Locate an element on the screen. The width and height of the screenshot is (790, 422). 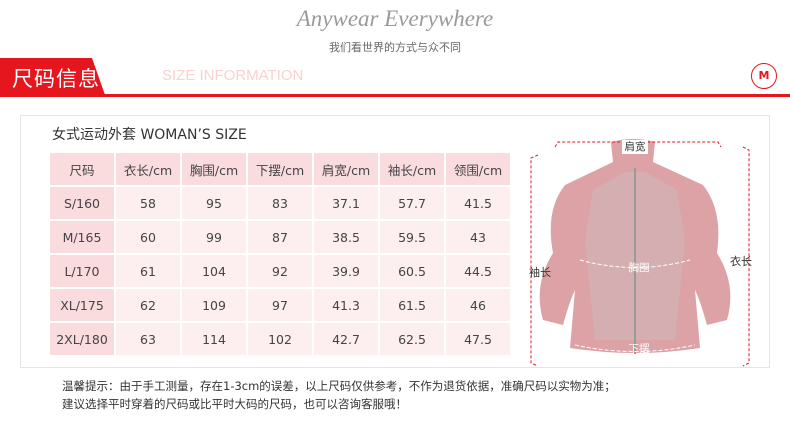
table-row: 2XL/180 63 114 102 42.7 62.5 47.5 is located at coordinates (280, 339).